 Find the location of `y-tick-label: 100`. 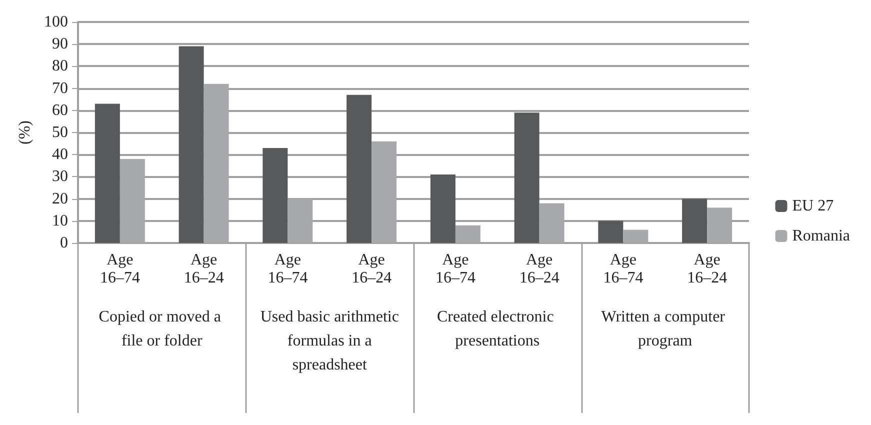

y-tick-label: 100 is located at coordinates (56, 22).